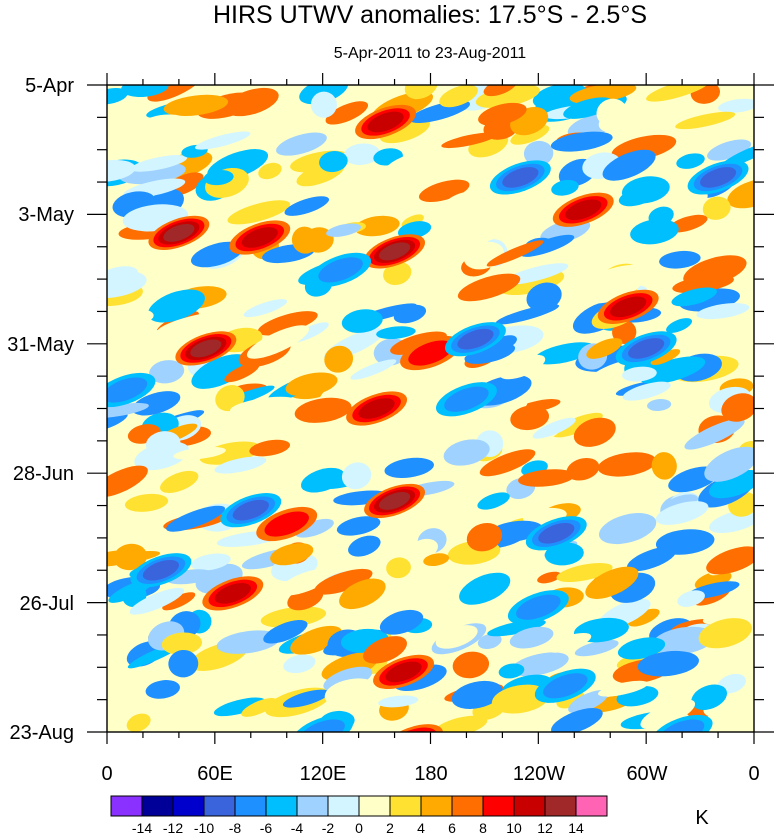 The width and height of the screenshot is (774, 834). I want to click on x-tick-label: 60W, so click(646, 774).